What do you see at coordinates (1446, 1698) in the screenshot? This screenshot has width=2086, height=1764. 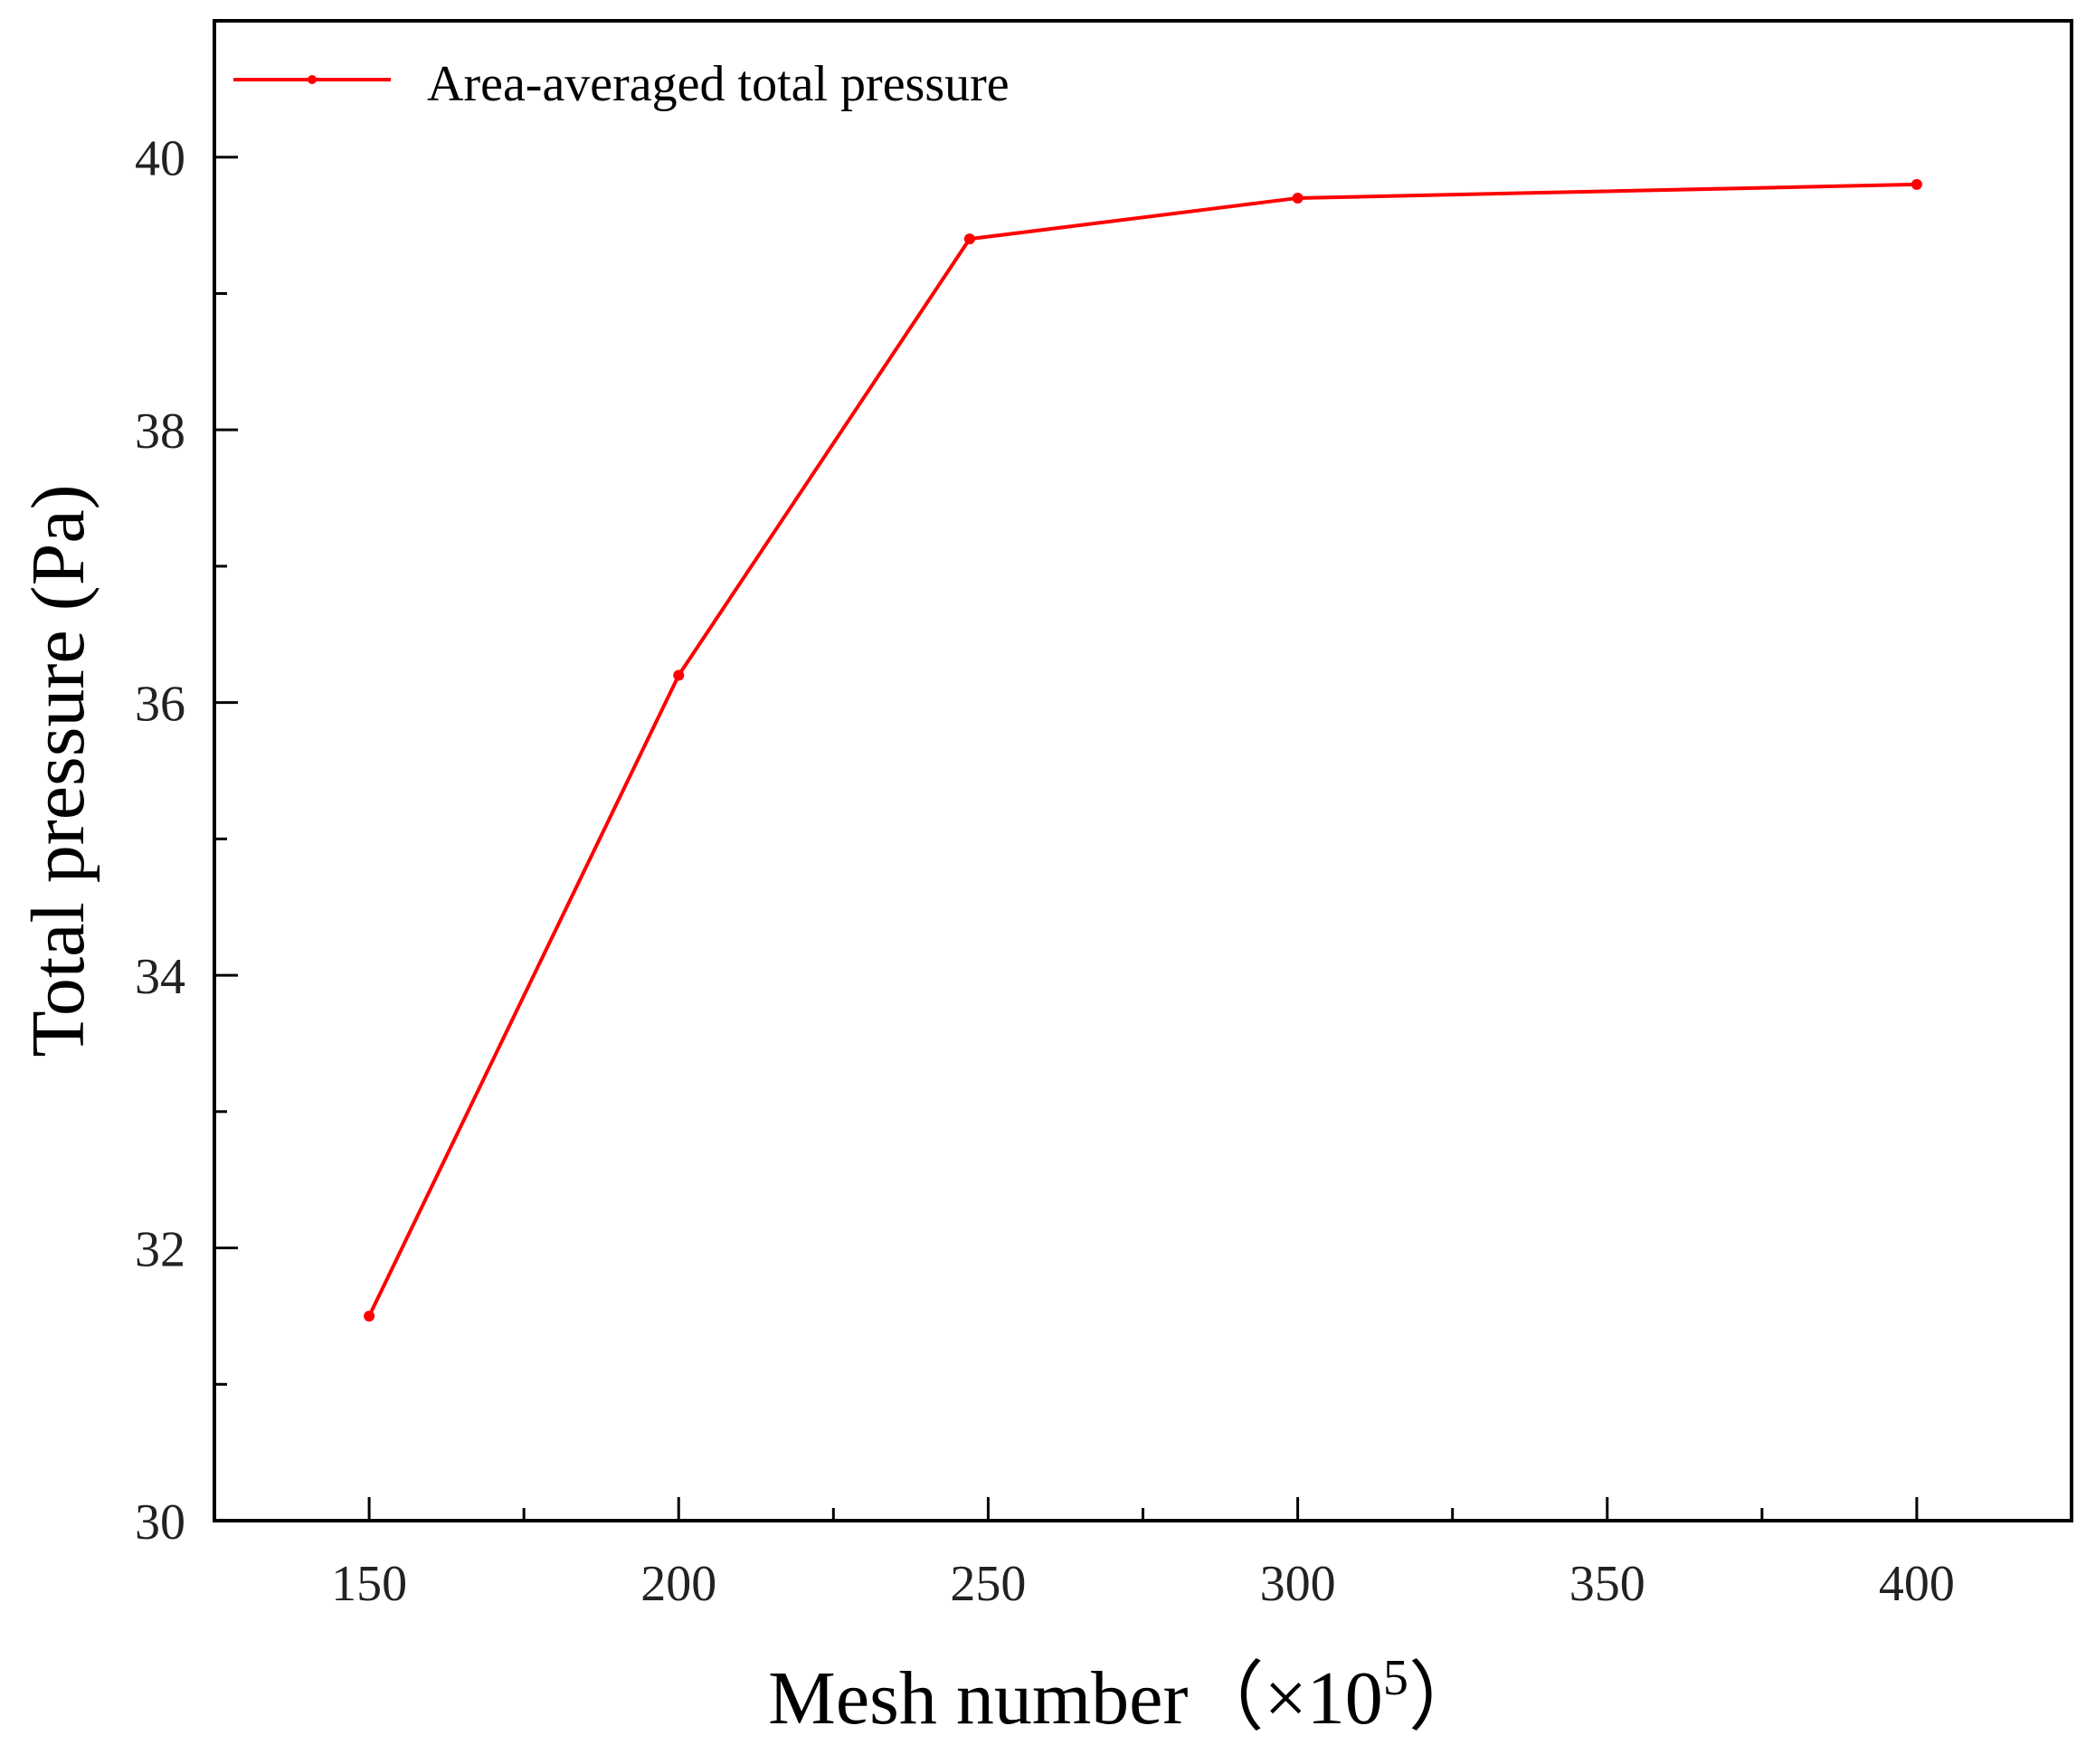 I see `x-axis-title-close: ）` at bounding box center [1446, 1698].